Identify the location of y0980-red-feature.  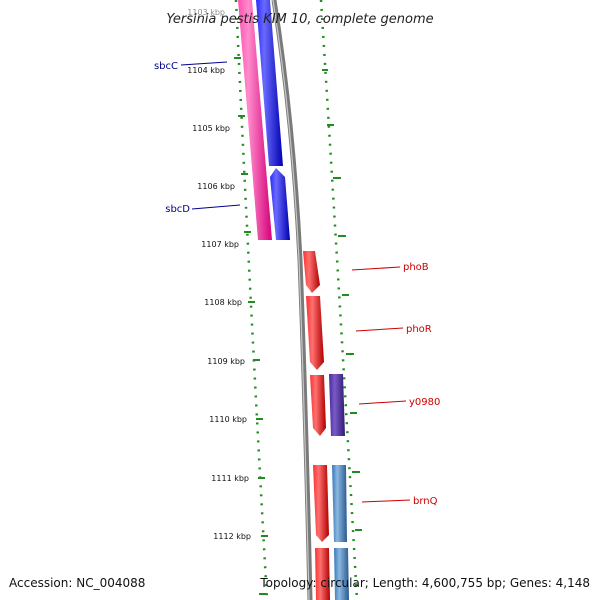
(318, 405).